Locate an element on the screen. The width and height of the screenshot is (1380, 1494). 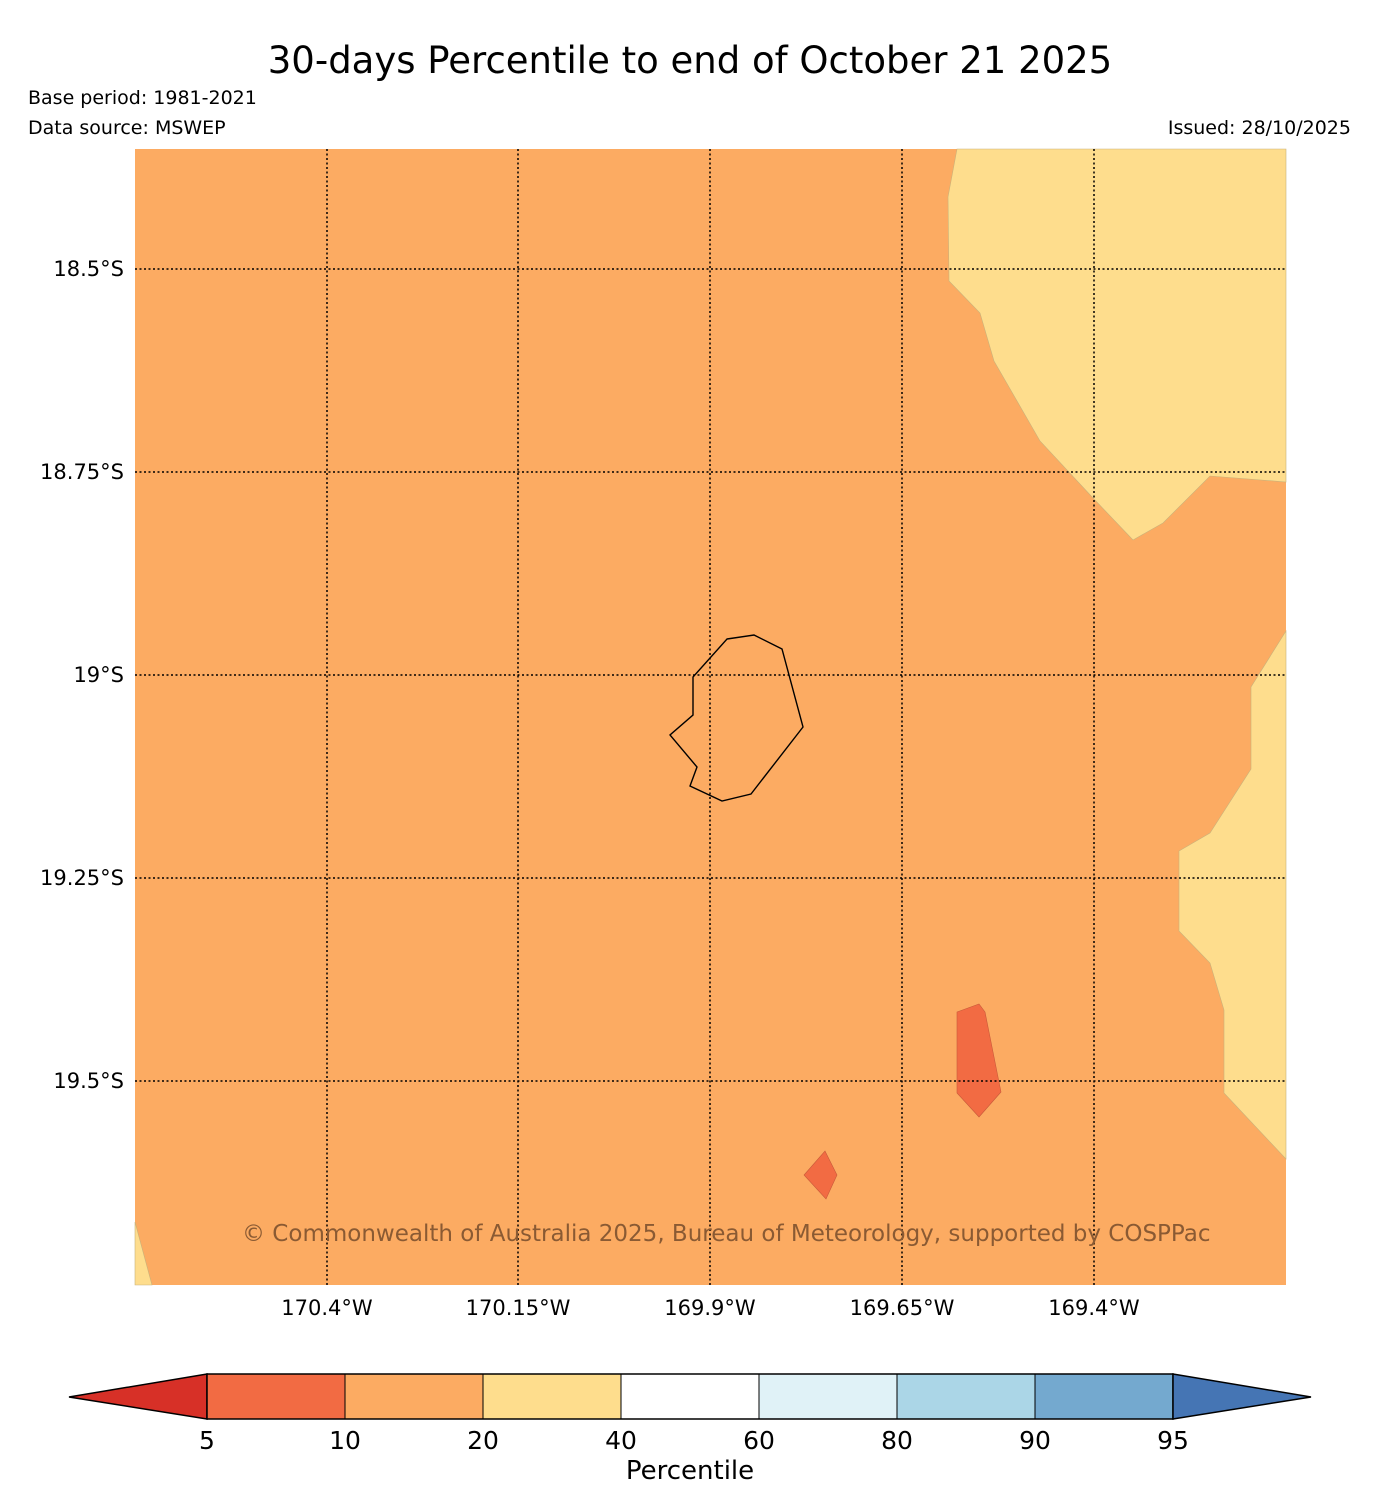
data-source-label: Data source: MSWEP is located at coordinates (127, 128).